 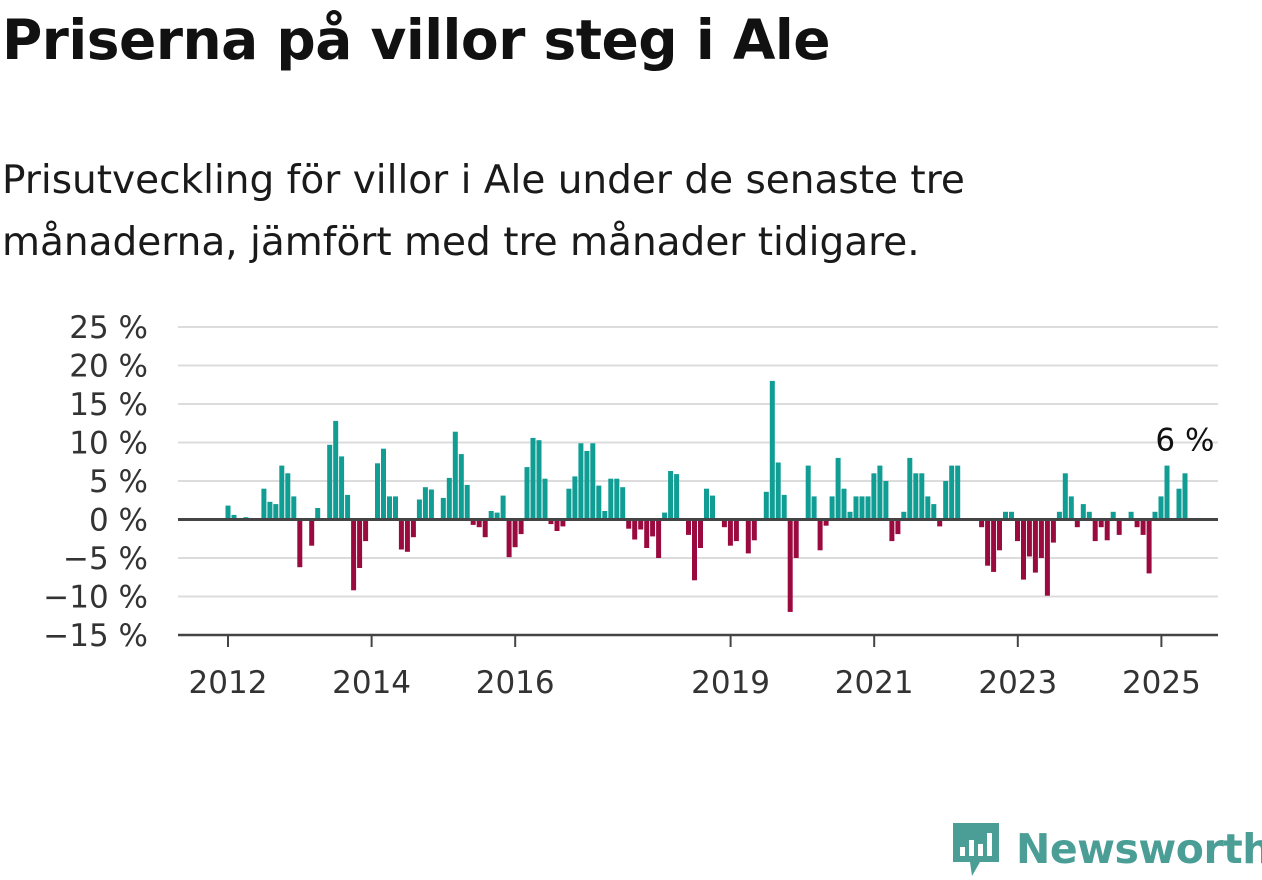 What do you see at coordinates (730, 683) in the screenshot?
I see `x-tick-label: 2019` at bounding box center [730, 683].